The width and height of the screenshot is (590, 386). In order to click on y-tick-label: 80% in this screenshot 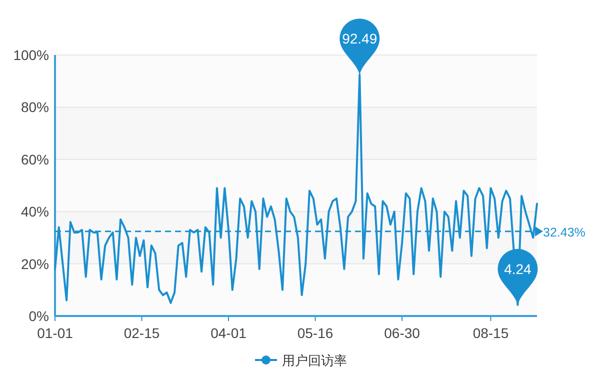, I will do `click(34, 107)`.